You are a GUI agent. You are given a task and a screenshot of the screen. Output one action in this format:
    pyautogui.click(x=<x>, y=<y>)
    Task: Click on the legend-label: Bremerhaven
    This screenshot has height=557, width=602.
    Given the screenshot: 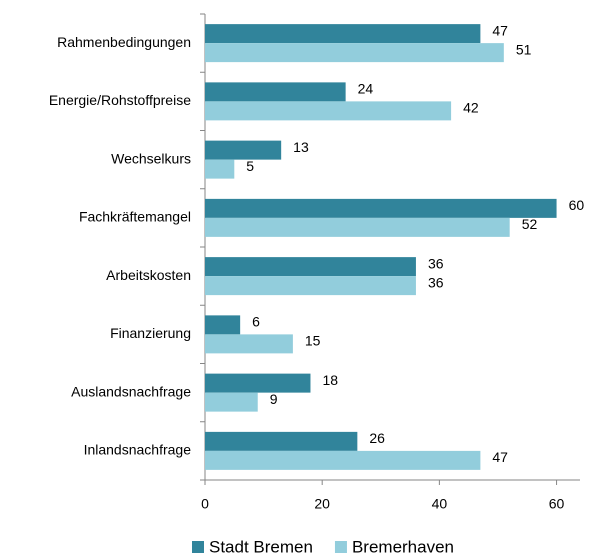 What is the action you would take?
    pyautogui.click(x=403, y=546)
    